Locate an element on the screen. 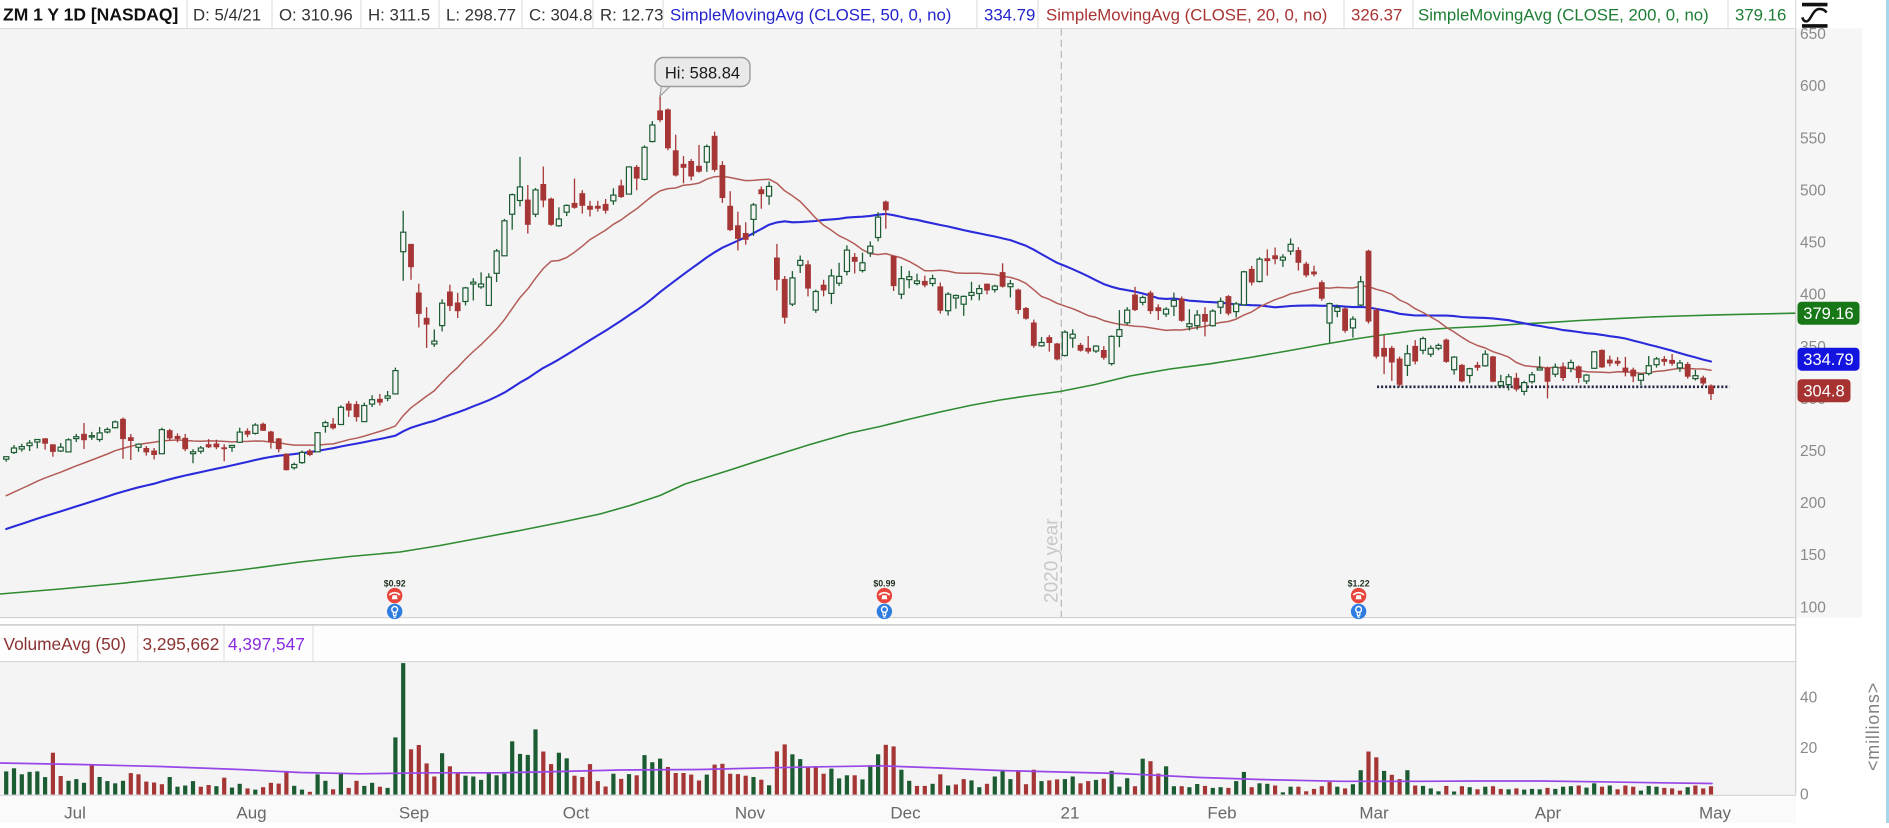 This screenshot has height=828, width=1889. svg-text: 304.8 is located at coordinates (1823, 392).